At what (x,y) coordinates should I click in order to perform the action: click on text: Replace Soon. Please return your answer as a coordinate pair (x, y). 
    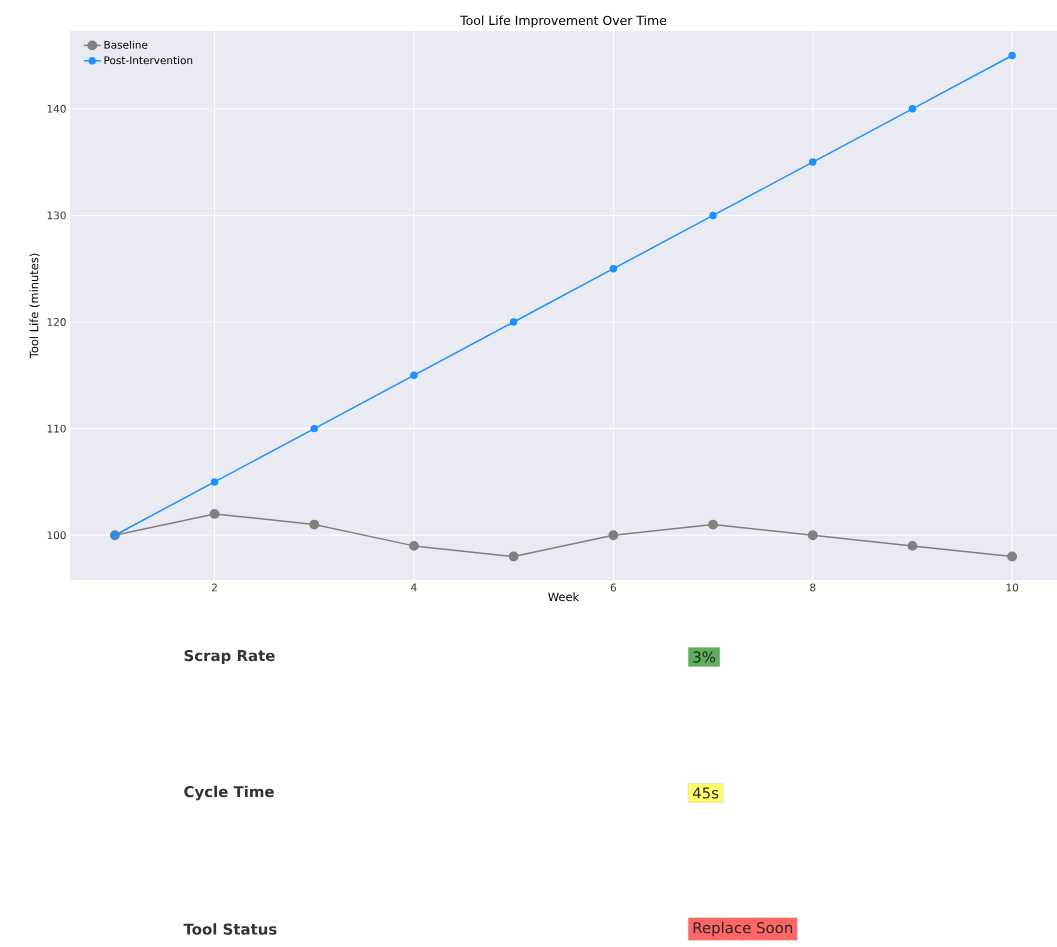
    Looking at the image, I should click on (743, 929).